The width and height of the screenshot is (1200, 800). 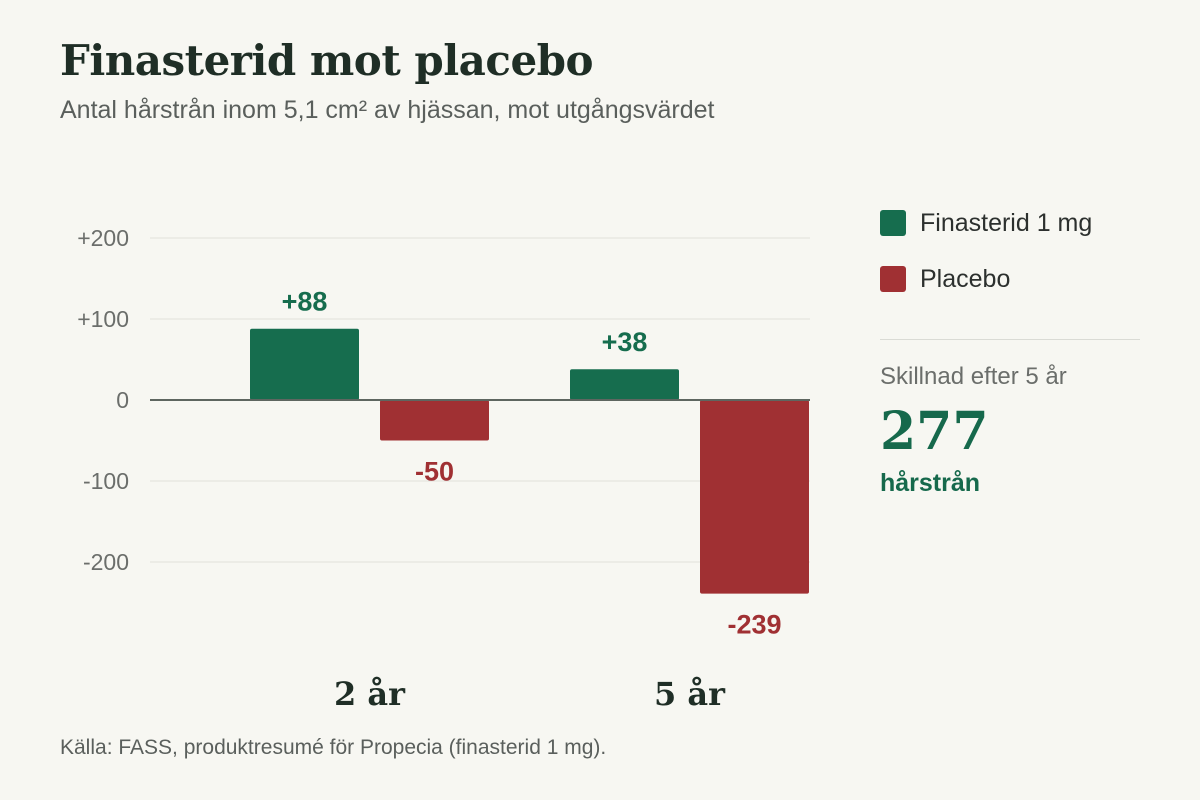 What do you see at coordinates (893, 223) in the screenshot?
I see `legend-swatch-finasteride` at bounding box center [893, 223].